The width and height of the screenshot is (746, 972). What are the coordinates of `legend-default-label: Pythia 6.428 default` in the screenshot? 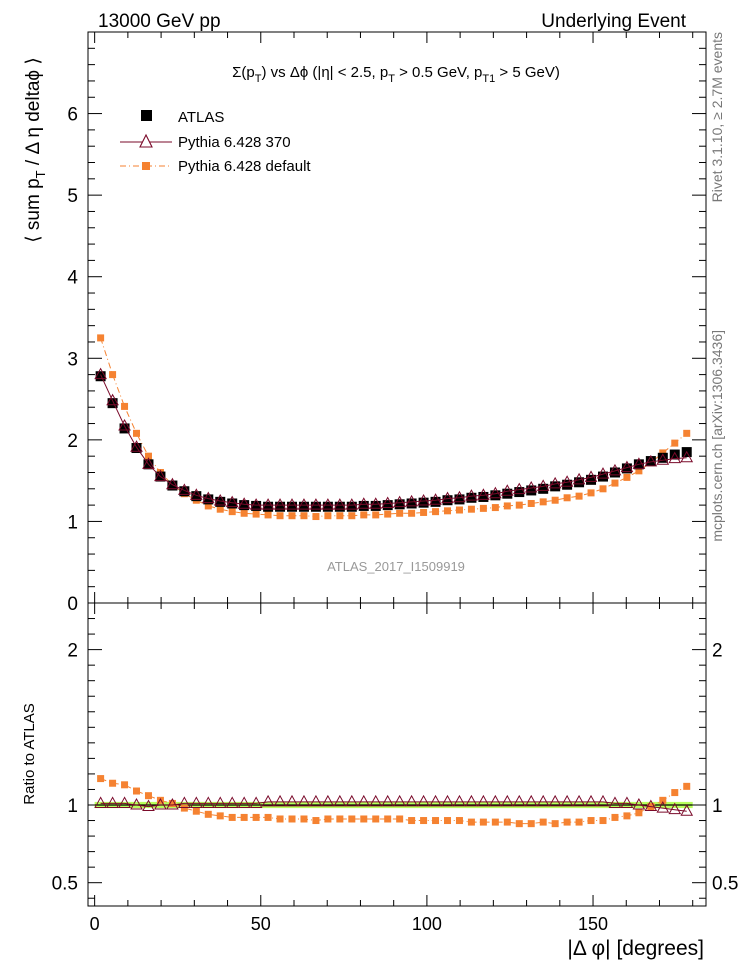 It's located at (244, 166).